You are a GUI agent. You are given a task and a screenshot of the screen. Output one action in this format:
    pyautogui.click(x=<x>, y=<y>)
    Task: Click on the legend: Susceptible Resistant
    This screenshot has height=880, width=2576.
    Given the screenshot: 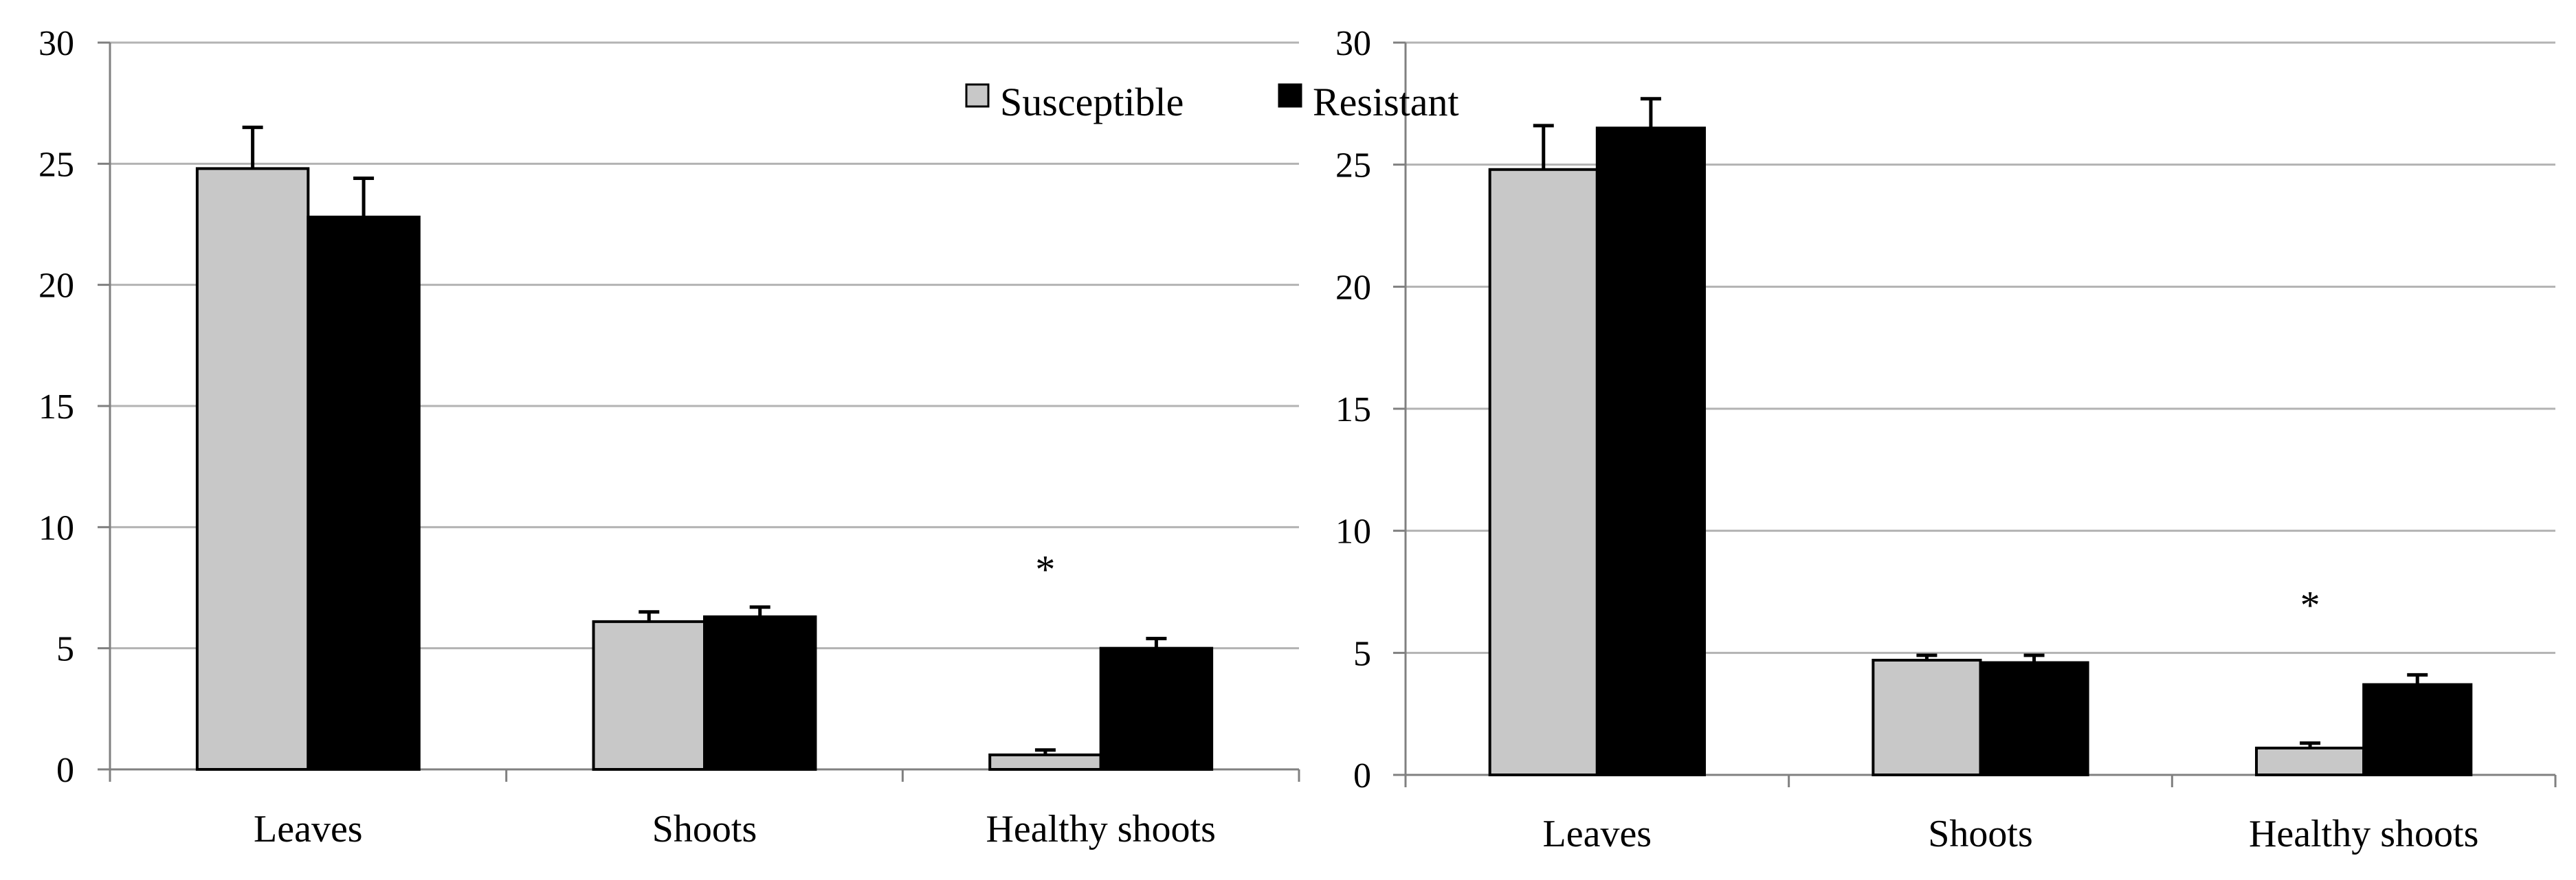 What is the action you would take?
    pyautogui.click(x=1212, y=102)
    